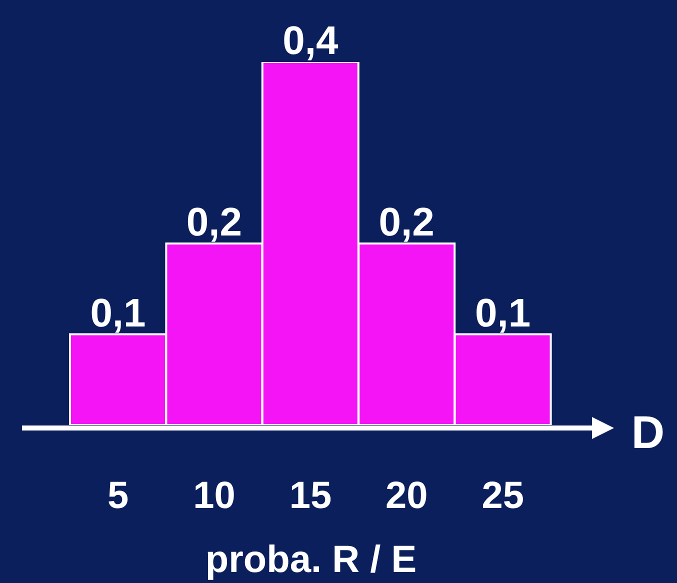 This screenshot has height=583, width=677. What do you see at coordinates (503, 495) in the screenshot?
I see `x-tick-label: 25` at bounding box center [503, 495].